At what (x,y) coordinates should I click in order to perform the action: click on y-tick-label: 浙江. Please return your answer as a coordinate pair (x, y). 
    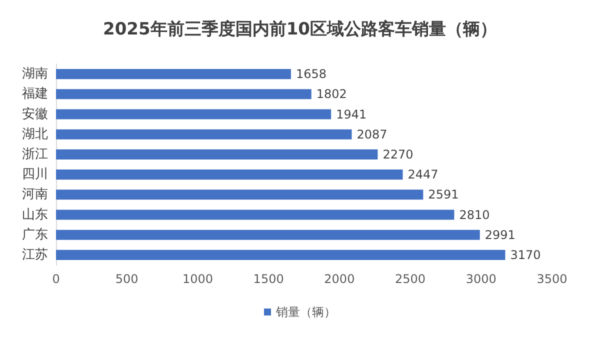
    Looking at the image, I should click on (35, 154).